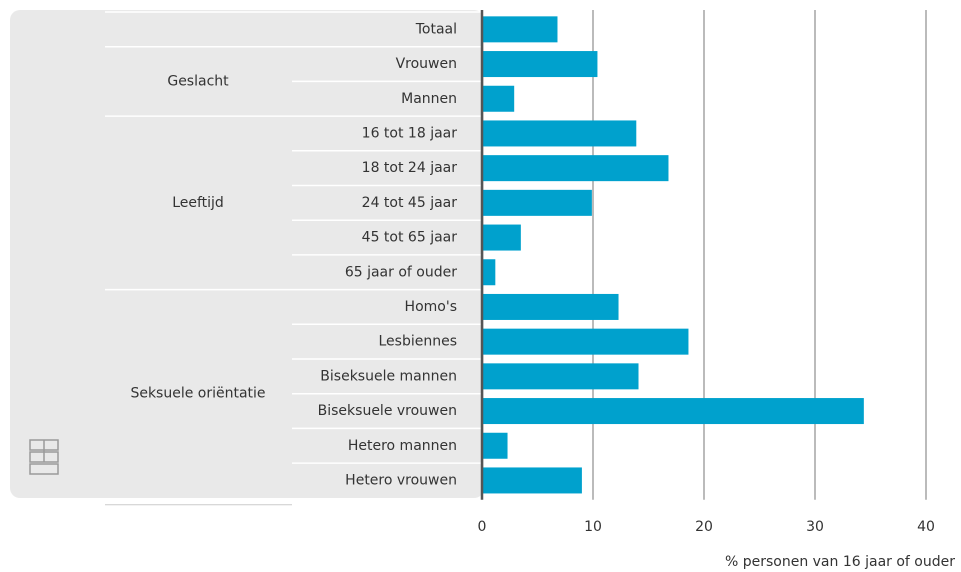  What do you see at coordinates (410, 133) in the screenshot?
I see `y-tick-label: 16 tot 18 jaar` at bounding box center [410, 133].